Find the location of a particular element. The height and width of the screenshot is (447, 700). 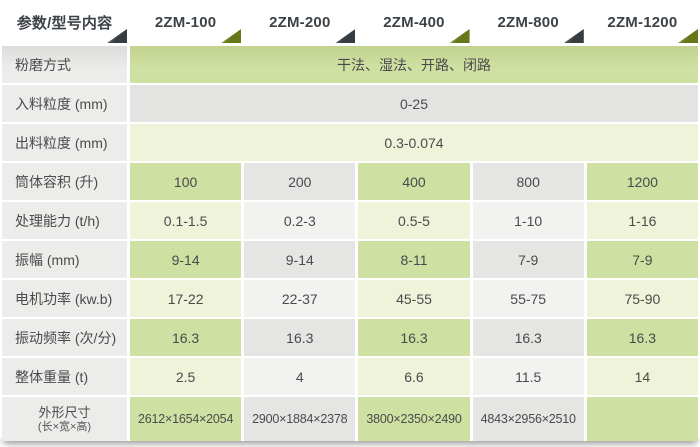

row-label: 入料粒度 (mm) is located at coordinates (64, 103).